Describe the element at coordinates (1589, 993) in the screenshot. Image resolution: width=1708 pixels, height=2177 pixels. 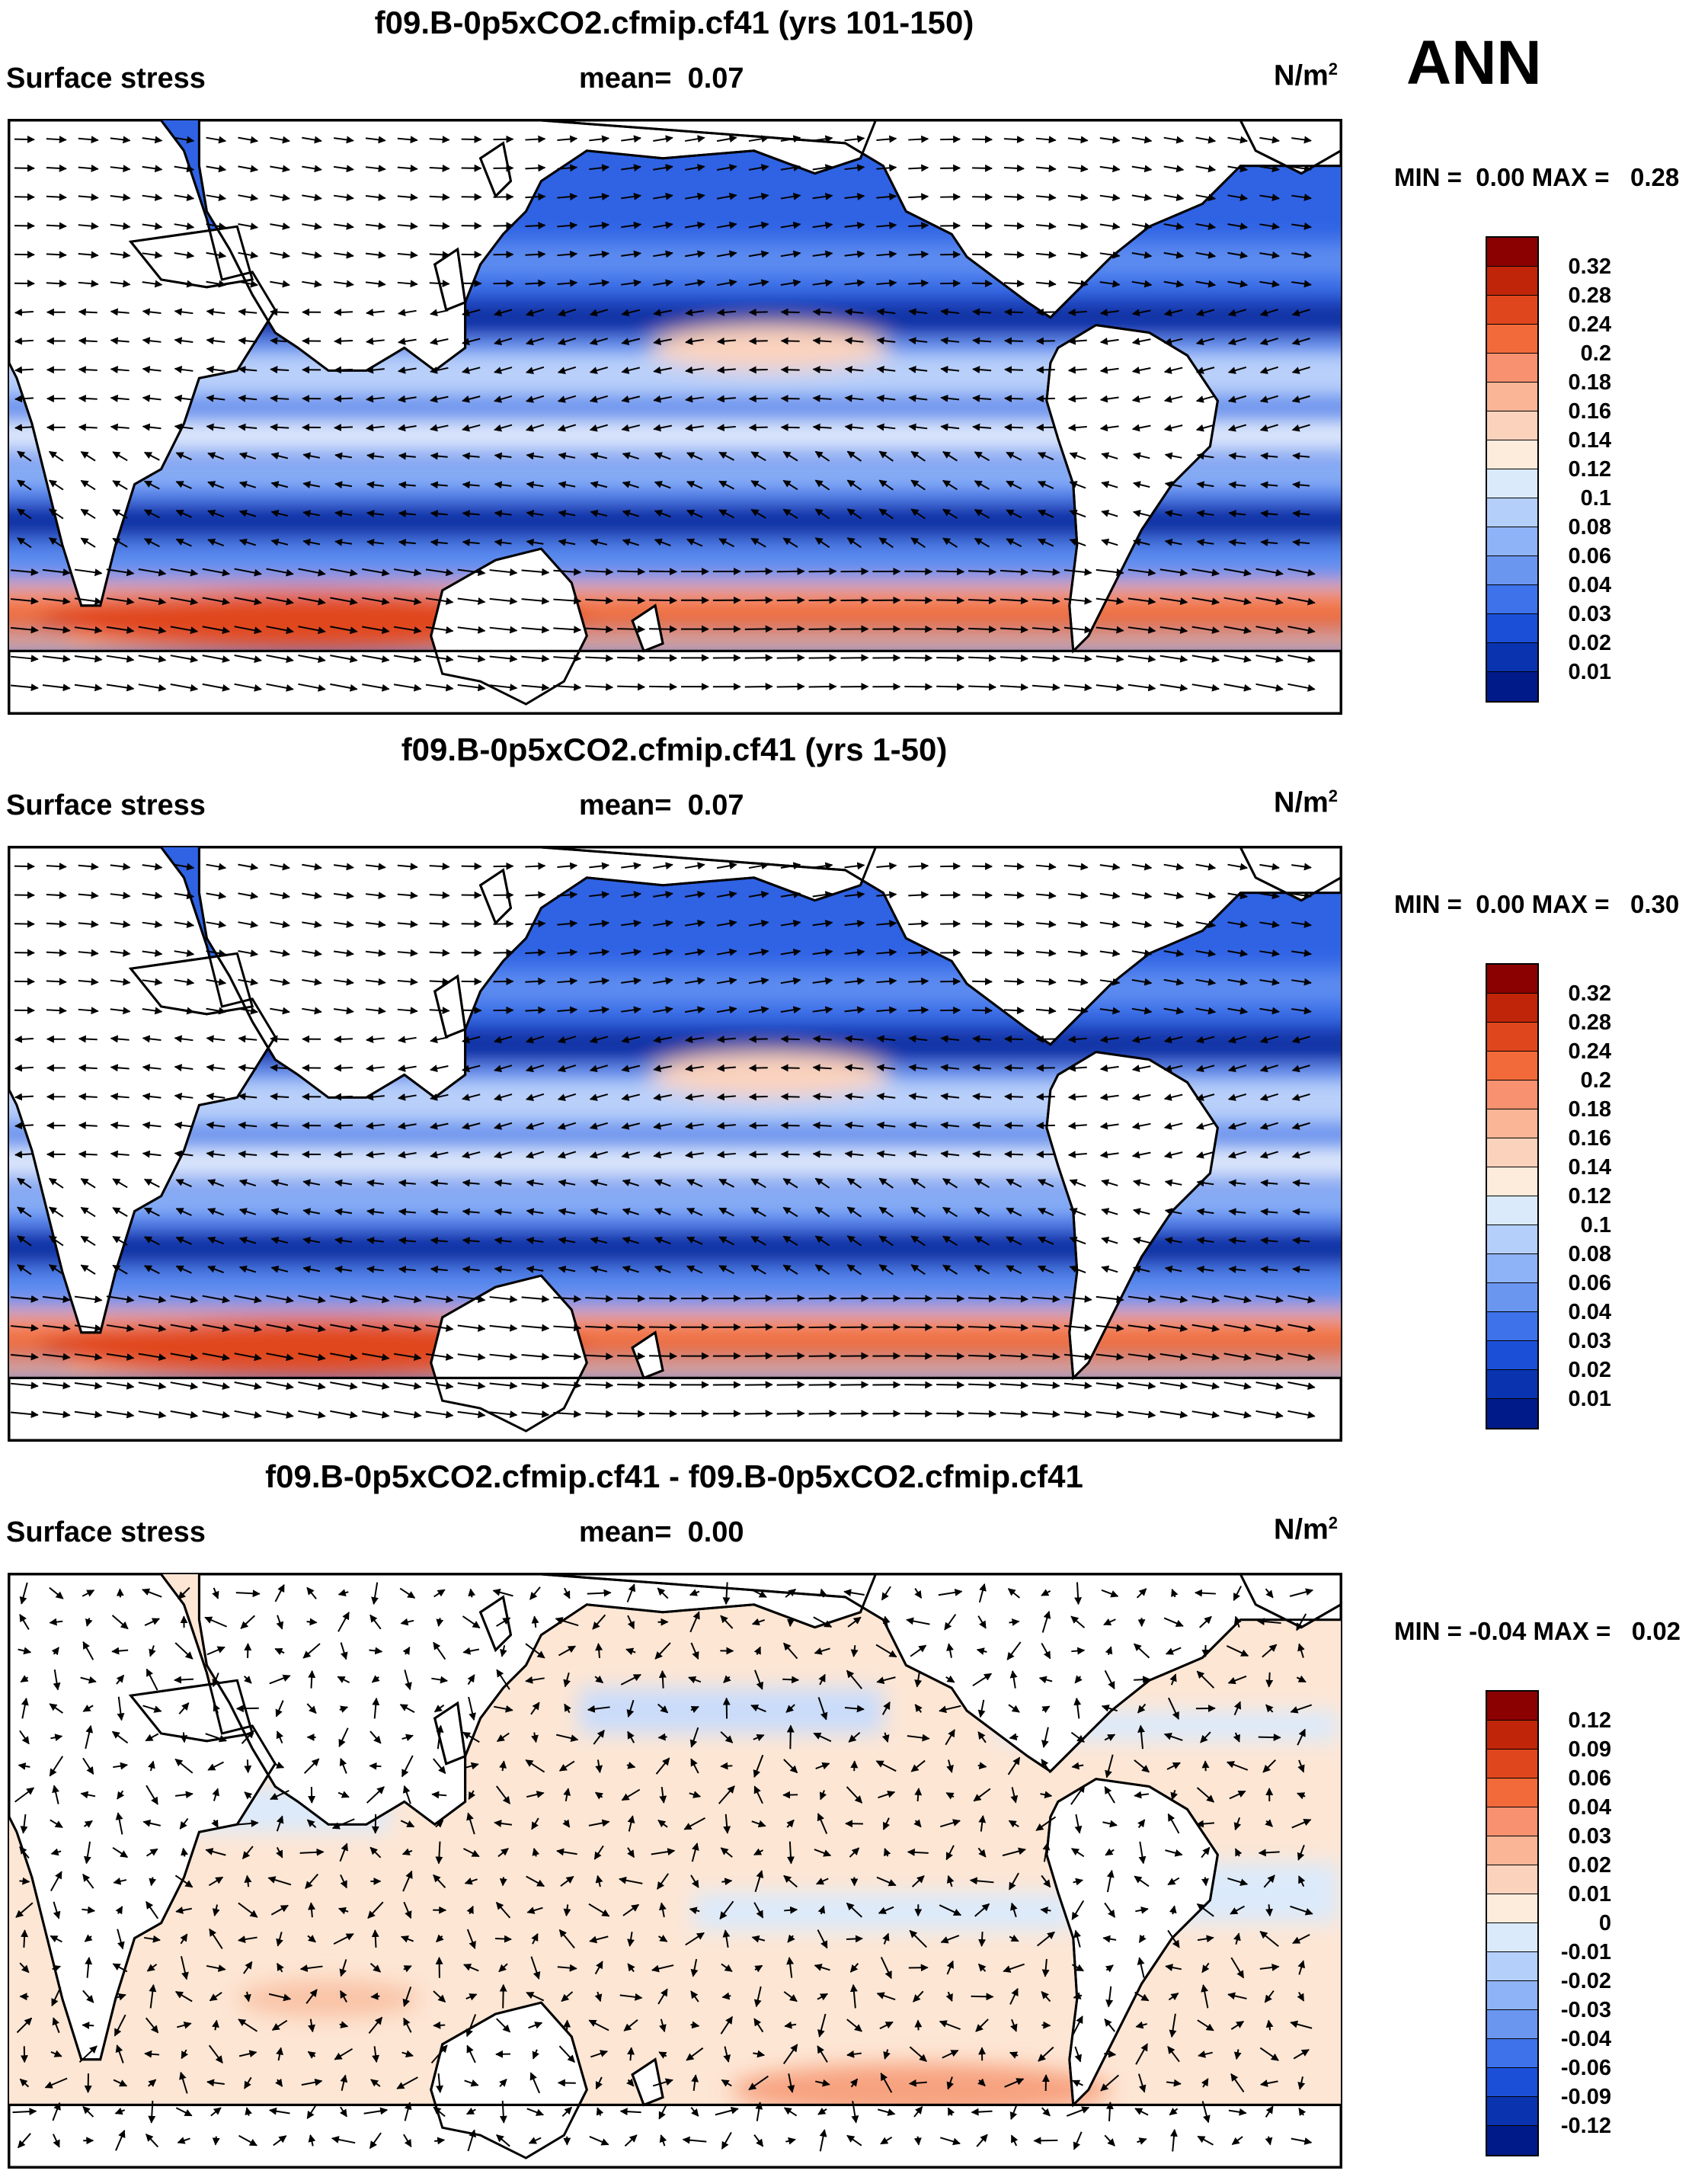
I see `colorbar-label: 0.32` at that location.